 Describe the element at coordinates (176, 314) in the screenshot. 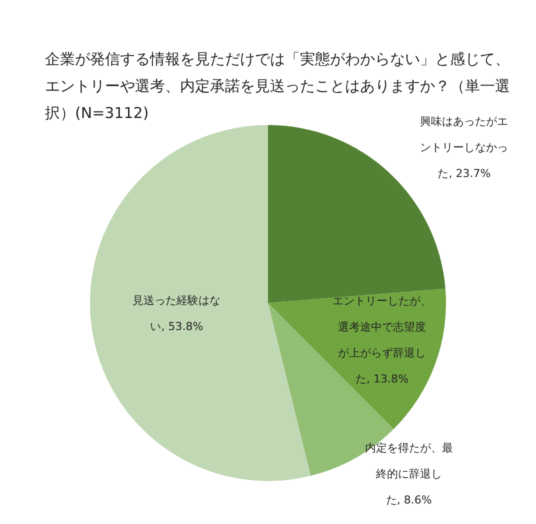

I see `slice-label: 見送った経験はない, 53.8%` at that location.